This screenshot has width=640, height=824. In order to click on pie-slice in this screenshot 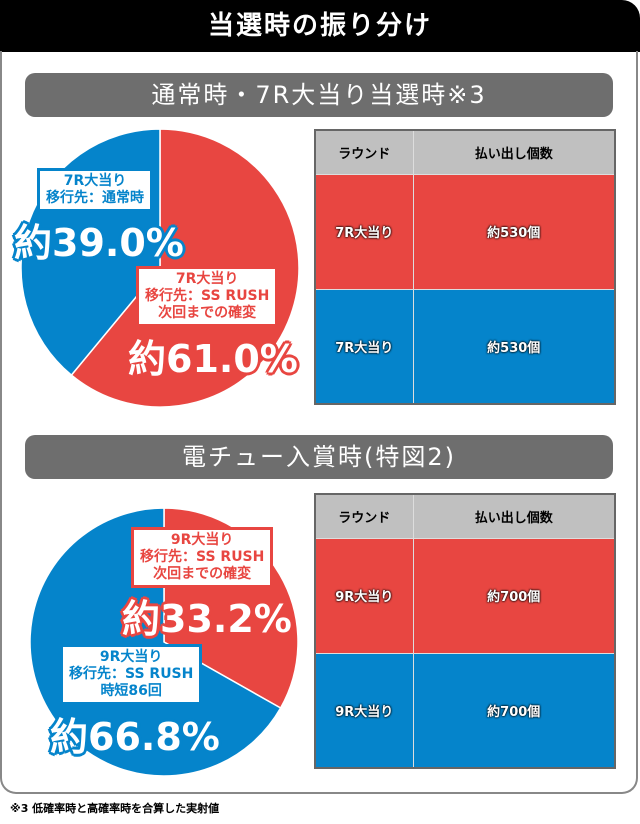, I will do `click(155, 642)`.